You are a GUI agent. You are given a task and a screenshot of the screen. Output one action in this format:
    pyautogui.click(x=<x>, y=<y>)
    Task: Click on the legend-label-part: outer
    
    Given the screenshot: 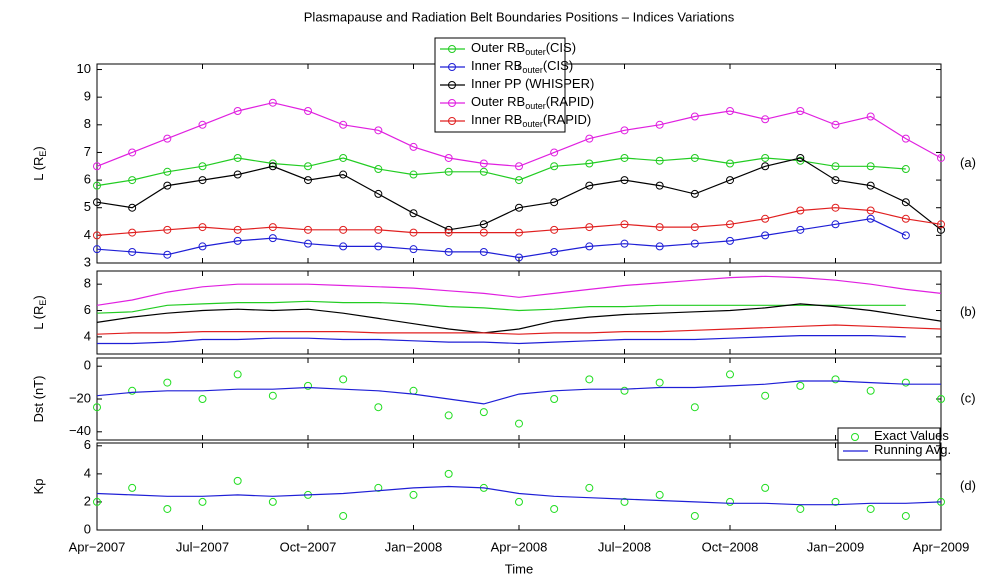 What is the action you would take?
    pyautogui.click(x=532, y=124)
    